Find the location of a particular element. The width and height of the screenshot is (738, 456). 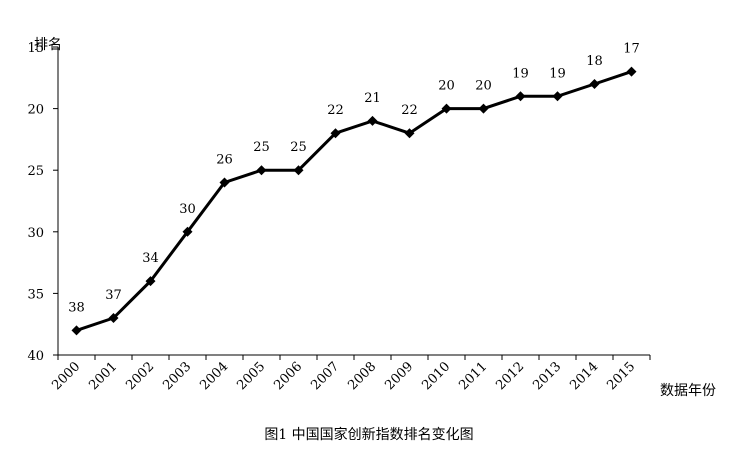

y-tick-label: 40 is located at coordinates (35, 356).